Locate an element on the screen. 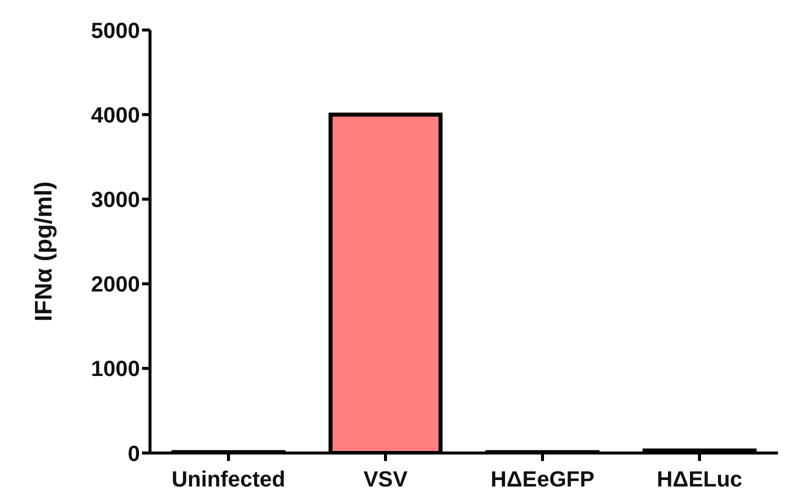 The width and height of the screenshot is (788, 502). y-tick-label: 2000 is located at coordinates (115, 284).